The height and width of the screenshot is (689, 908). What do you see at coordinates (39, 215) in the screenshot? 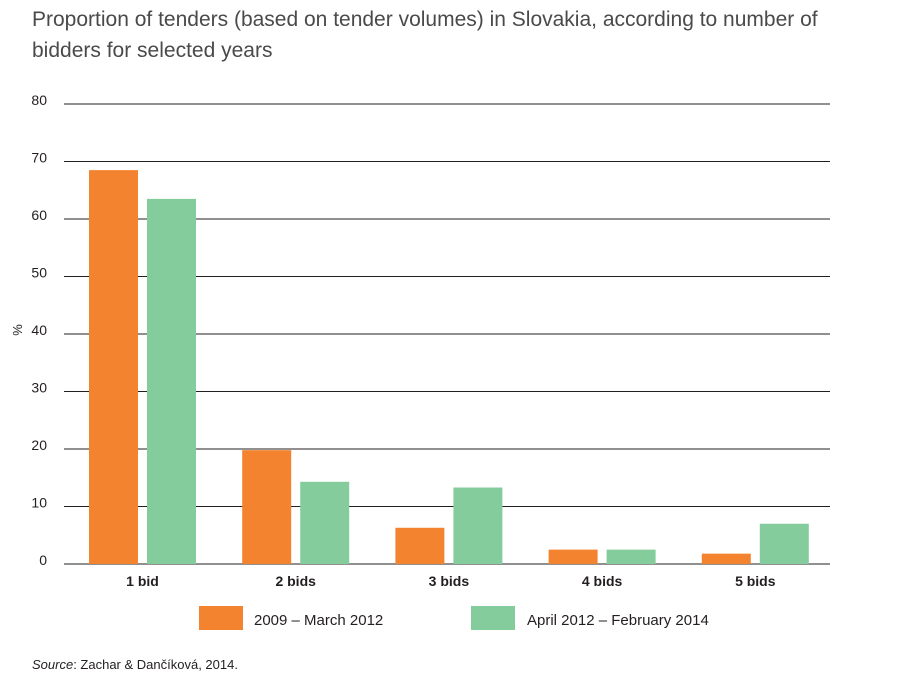
I see `y-tick-label-60: 60` at bounding box center [39, 215].